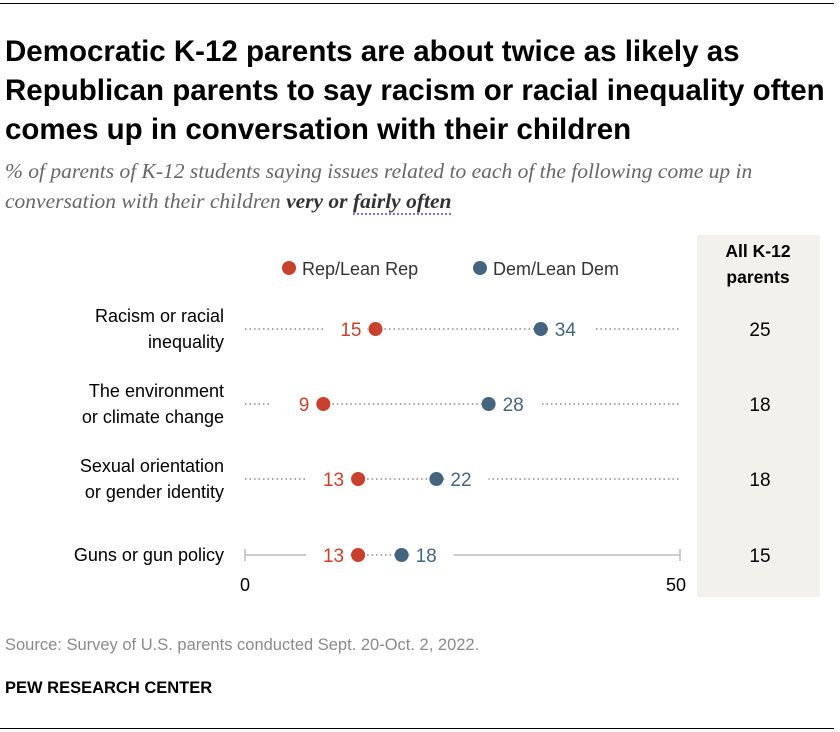  I want to click on rep-value-label: 9, so click(304, 405).